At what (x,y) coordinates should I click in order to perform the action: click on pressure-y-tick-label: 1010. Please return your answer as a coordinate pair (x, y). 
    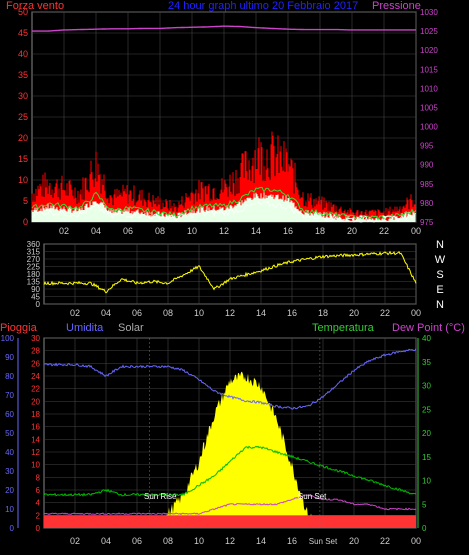
    Looking at the image, I should click on (429, 88).